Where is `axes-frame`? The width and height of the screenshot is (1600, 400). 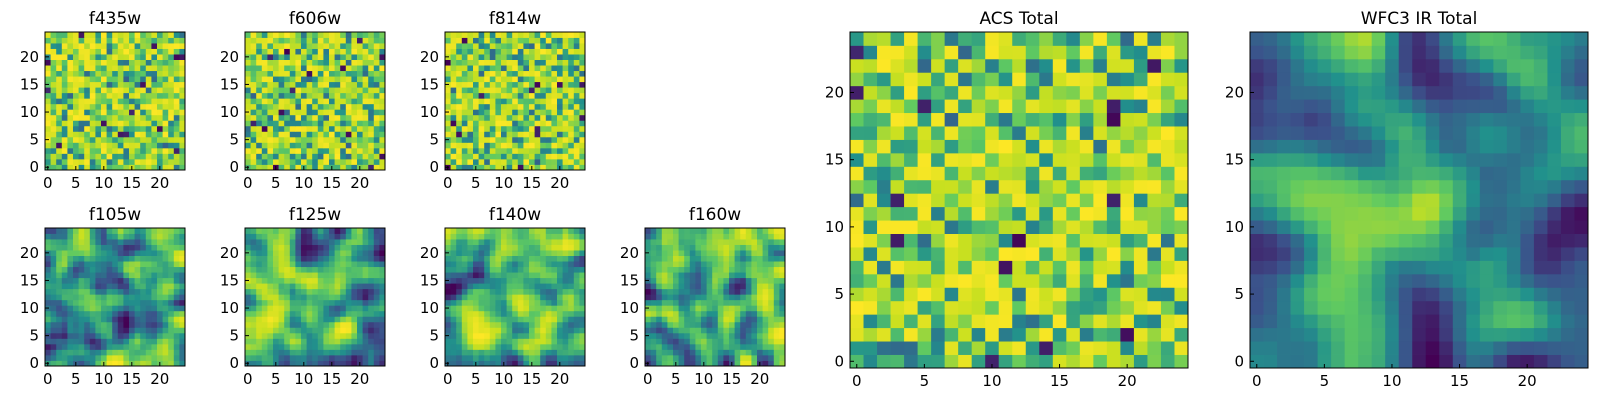
axes-frame is located at coordinates (115, 297).